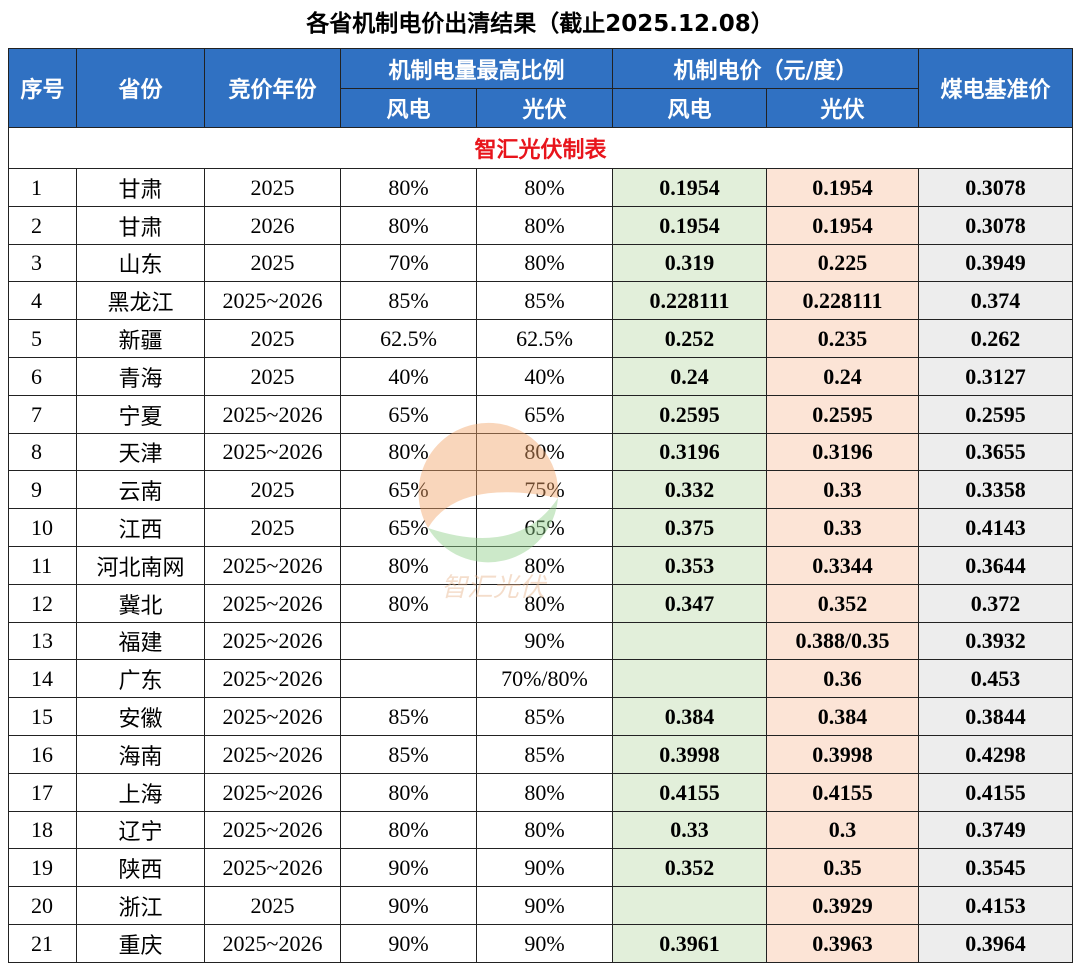 The image size is (1080, 968). What do you see at coordinates (42, 527) in the screenshot?
I see `table-cell: 10` at bounding box center [42, 527].